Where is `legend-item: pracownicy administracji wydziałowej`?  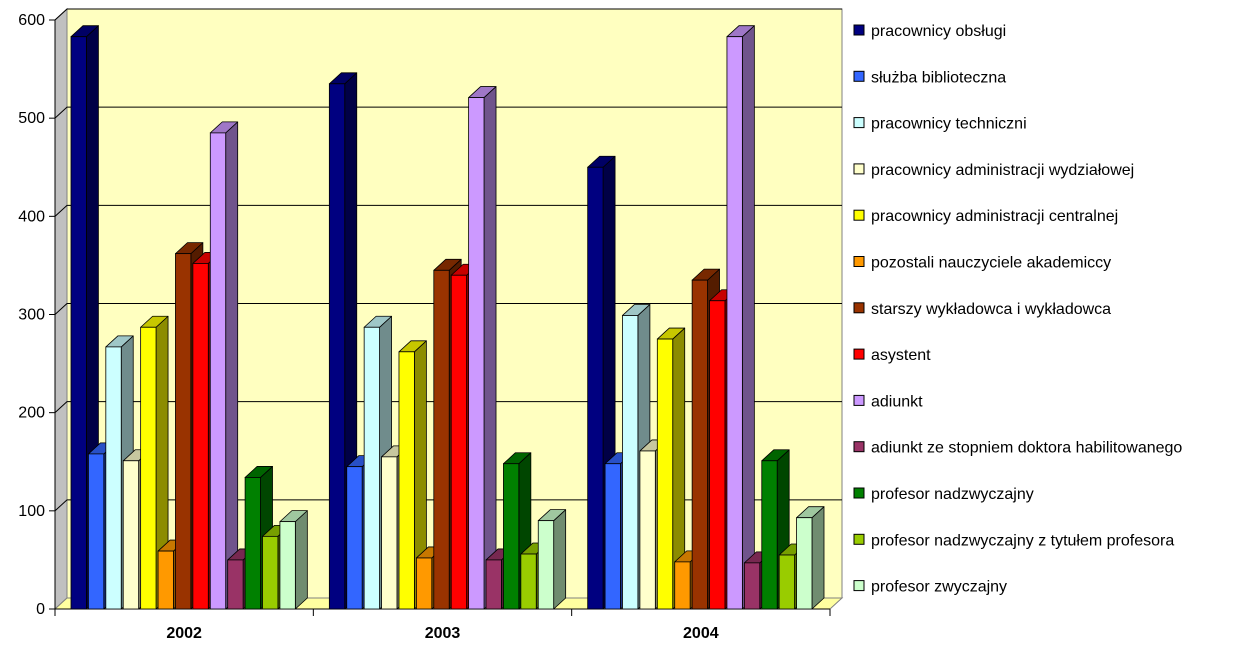
legend-item: pracownicy administracji wydziałowej is located at coordinates (993, 170).